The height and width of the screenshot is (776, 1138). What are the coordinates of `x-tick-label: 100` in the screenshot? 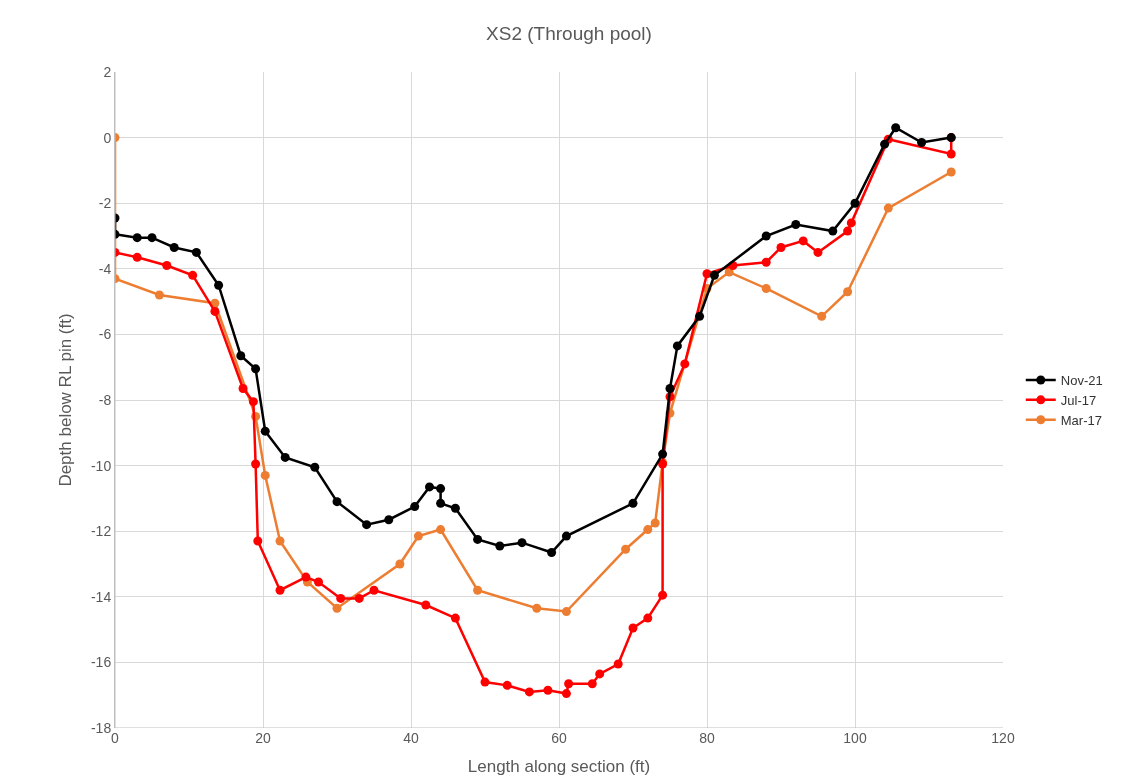 It's located at (855, 738).